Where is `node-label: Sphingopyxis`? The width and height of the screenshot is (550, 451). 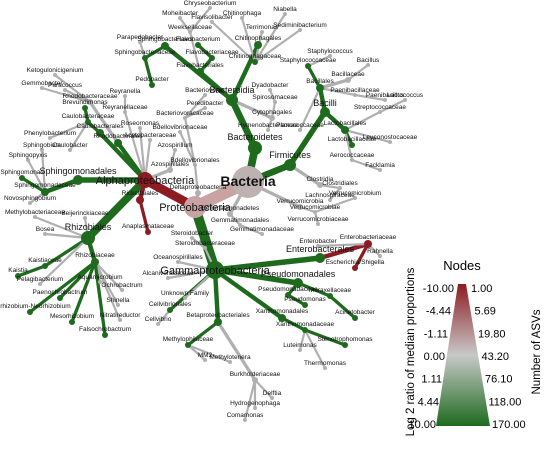 node-label: Sphingopyxis is located at coordinates (28, 155).